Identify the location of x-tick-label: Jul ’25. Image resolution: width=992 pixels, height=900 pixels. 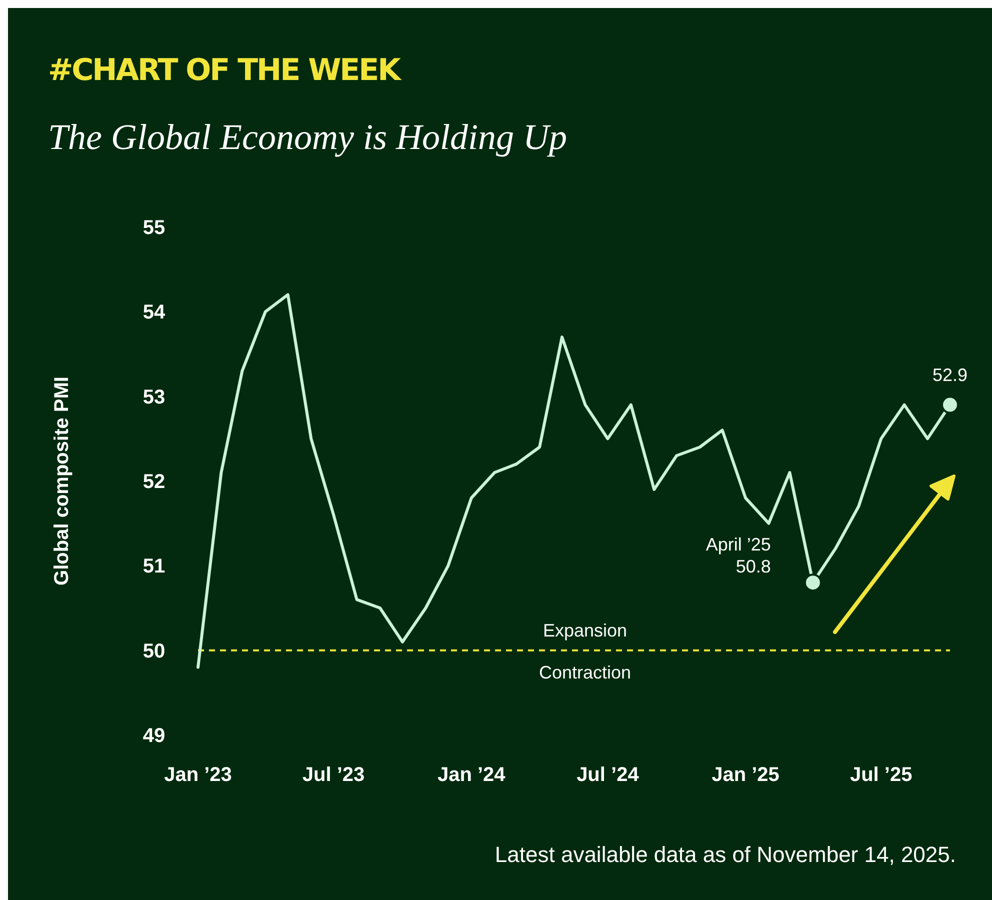
(881, 775).